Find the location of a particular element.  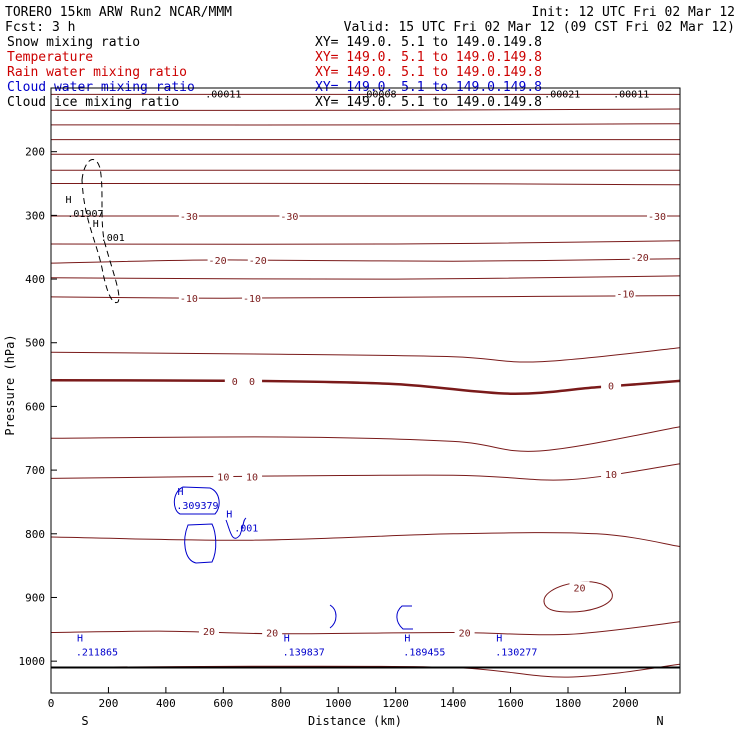

temperature-contour-t--10 is located at coordinates (365, 297).